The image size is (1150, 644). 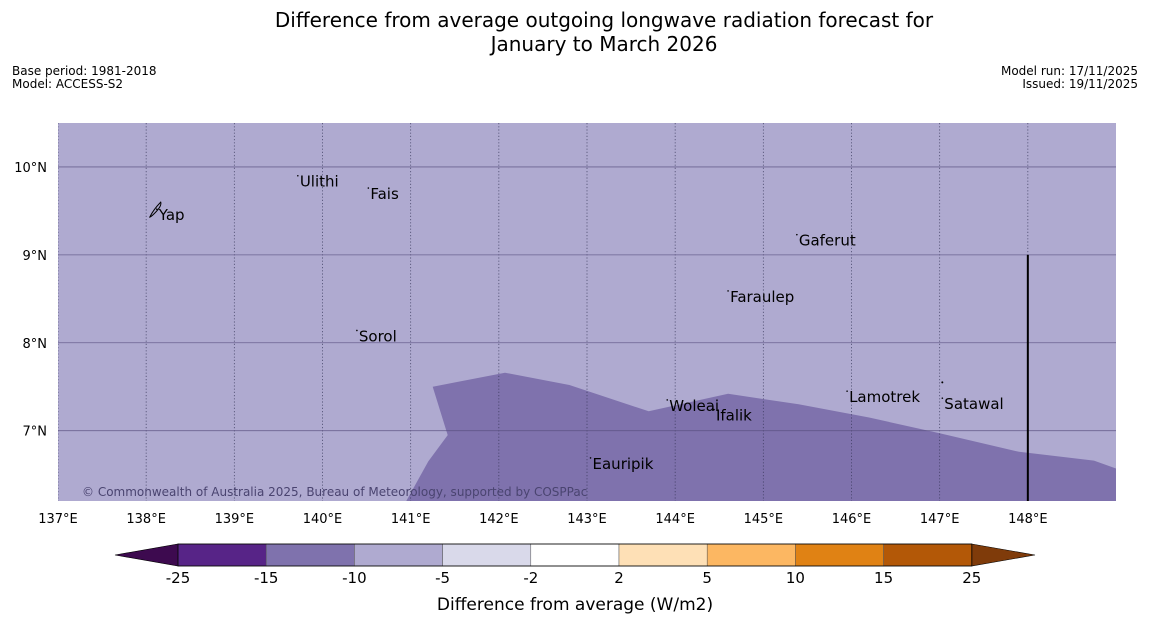 What do you see at coordinates (146, 555) in the screenshot?
I see `colorbar-under-arrow` at bounding box center [146, 555].